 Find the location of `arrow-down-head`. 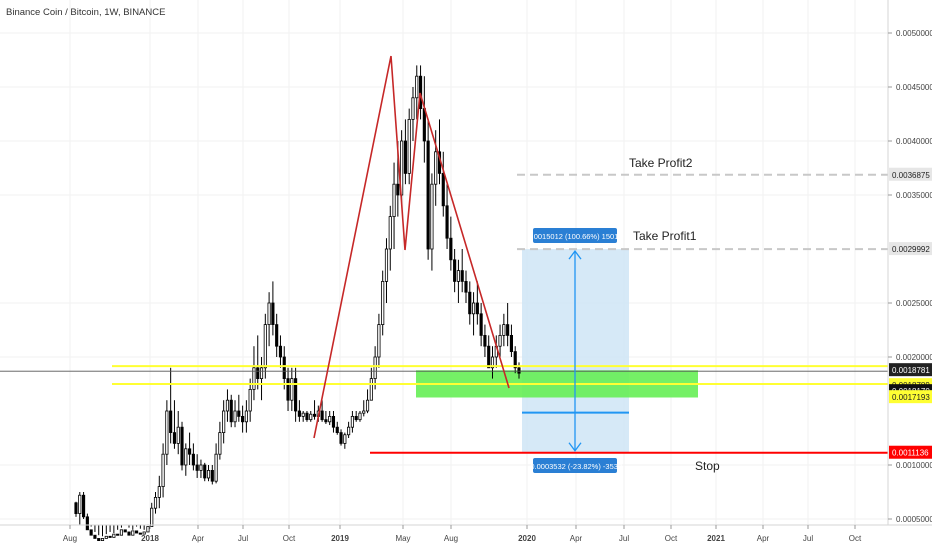

arrow-down-head is located at coordinates (575, 447).